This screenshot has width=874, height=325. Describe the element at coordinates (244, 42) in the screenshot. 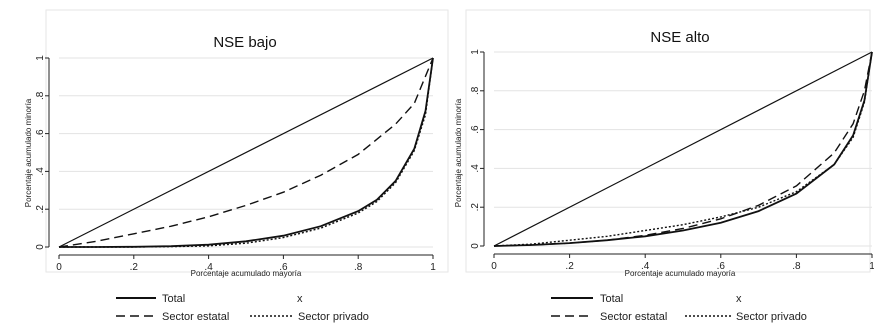

I see `chart-title: NSE bajo` at that location.